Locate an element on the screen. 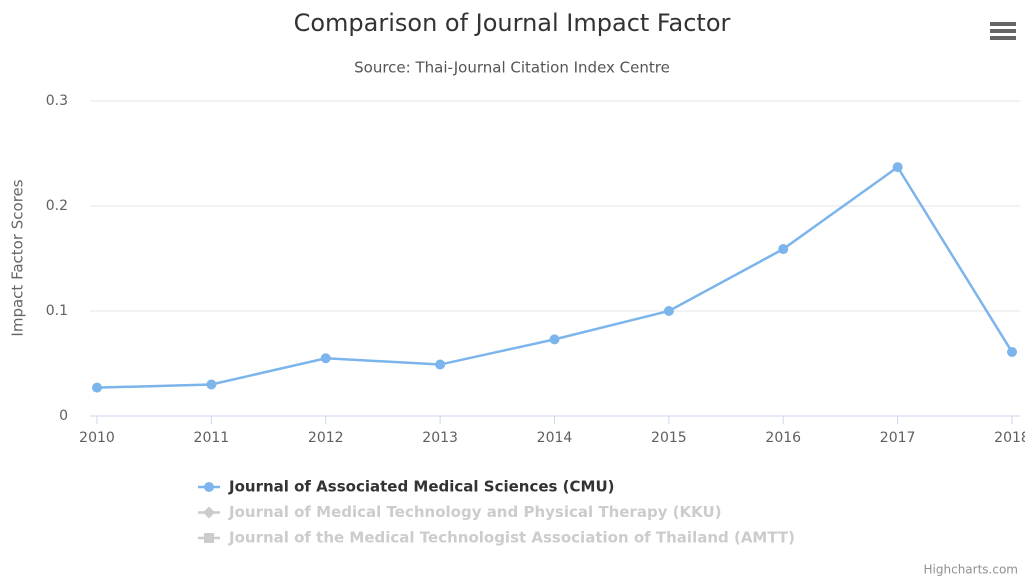 This screenshot has width=1025, height=579. y-tick-label: 0.1 is located at coordinates (57, 311).